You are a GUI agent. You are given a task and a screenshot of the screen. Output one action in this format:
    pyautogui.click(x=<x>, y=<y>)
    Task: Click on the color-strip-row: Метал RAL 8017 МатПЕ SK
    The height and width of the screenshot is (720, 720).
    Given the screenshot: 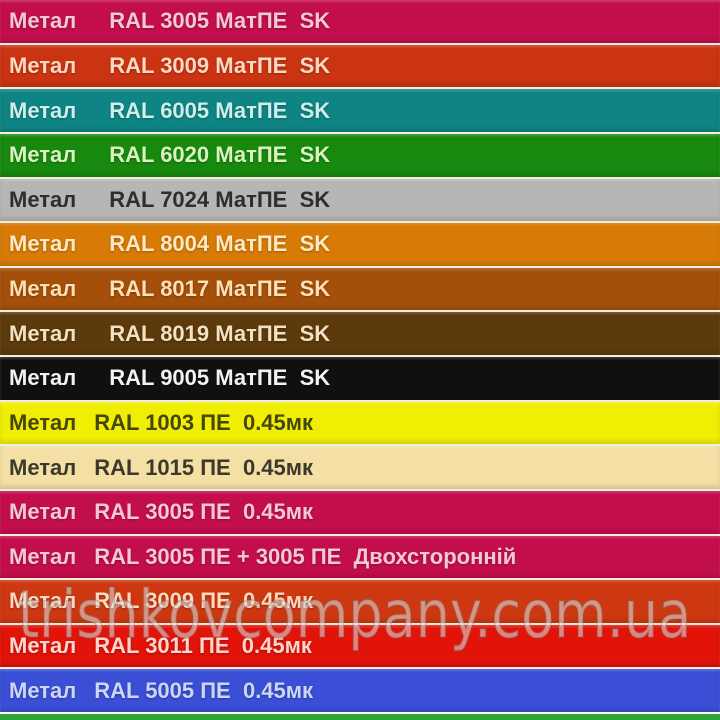 What is the action you would take?
    pyautogui.click(x=360, y=288)
    